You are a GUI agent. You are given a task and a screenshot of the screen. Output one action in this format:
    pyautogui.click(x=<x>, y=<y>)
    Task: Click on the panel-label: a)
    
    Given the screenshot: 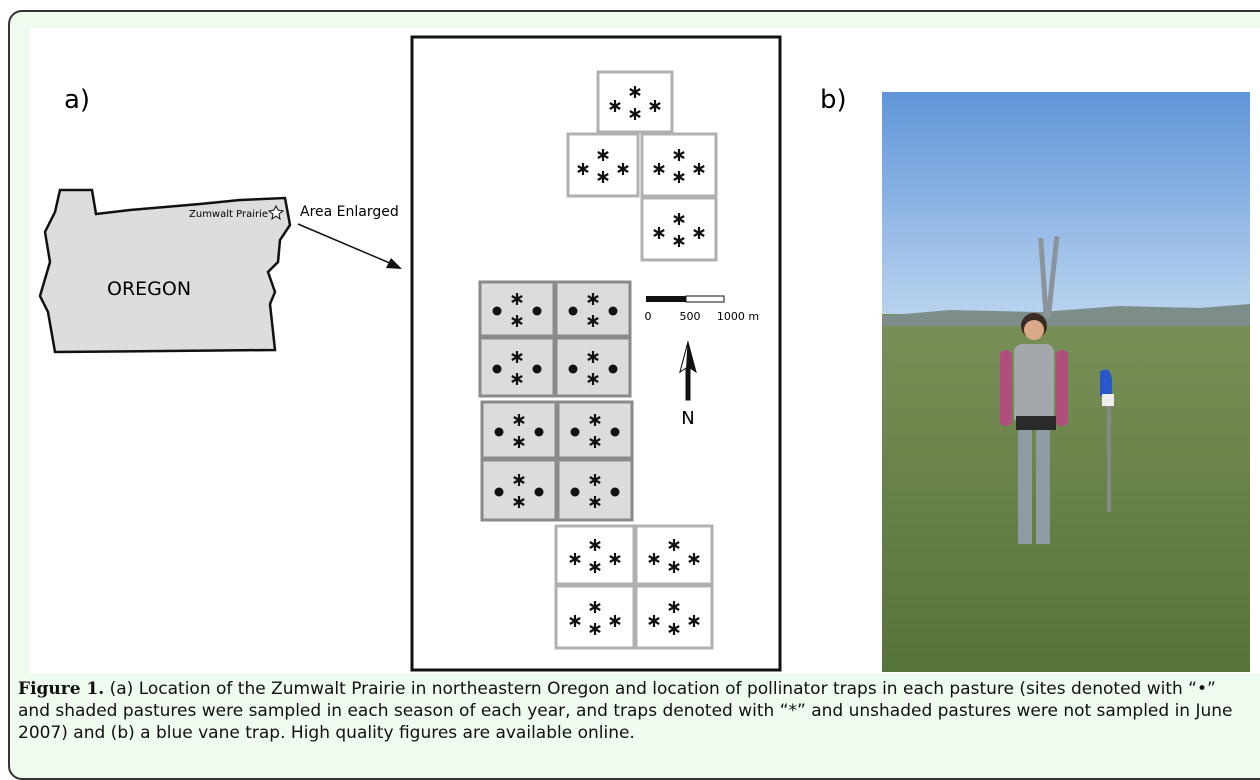 What is the action you would take?
    pyautogui.click(x=77, y=100)
    